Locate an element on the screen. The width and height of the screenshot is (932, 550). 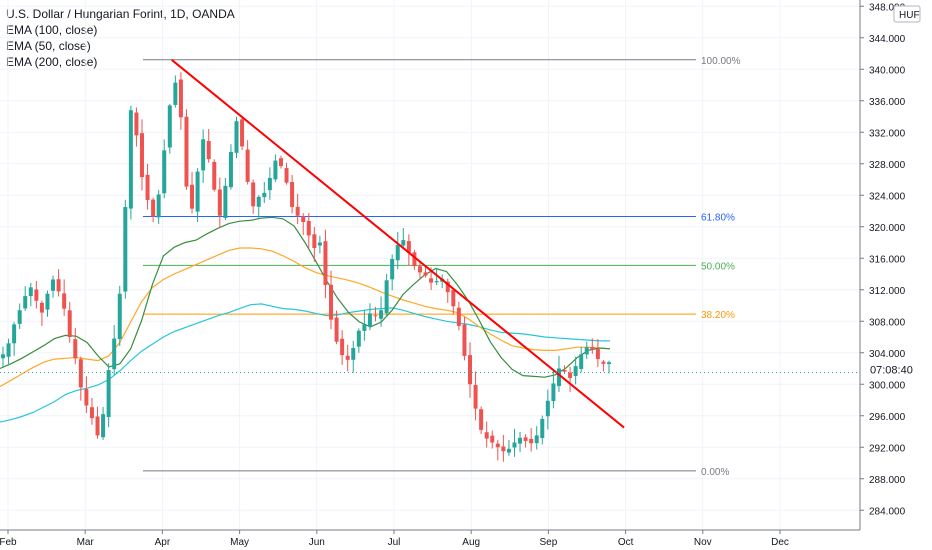
time-tick-label: Apr is located at coordinates (163, 542).